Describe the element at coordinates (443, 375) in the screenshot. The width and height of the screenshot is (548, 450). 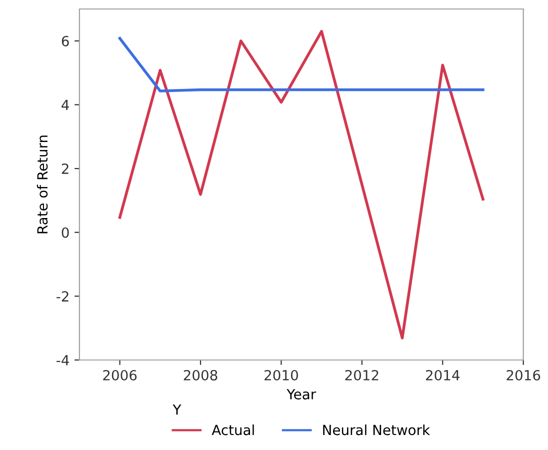
I see `x-tick-label: 2014` at that location.